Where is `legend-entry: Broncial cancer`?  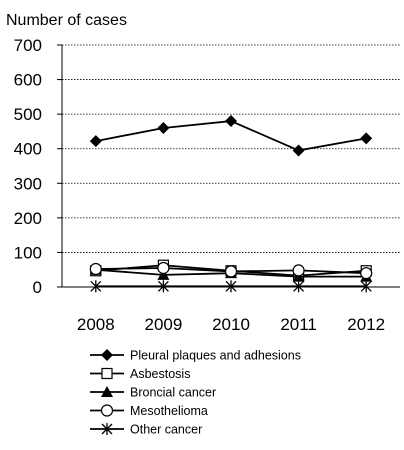 legend-entry: Broncial cancer is located at coordinates (153, 393).